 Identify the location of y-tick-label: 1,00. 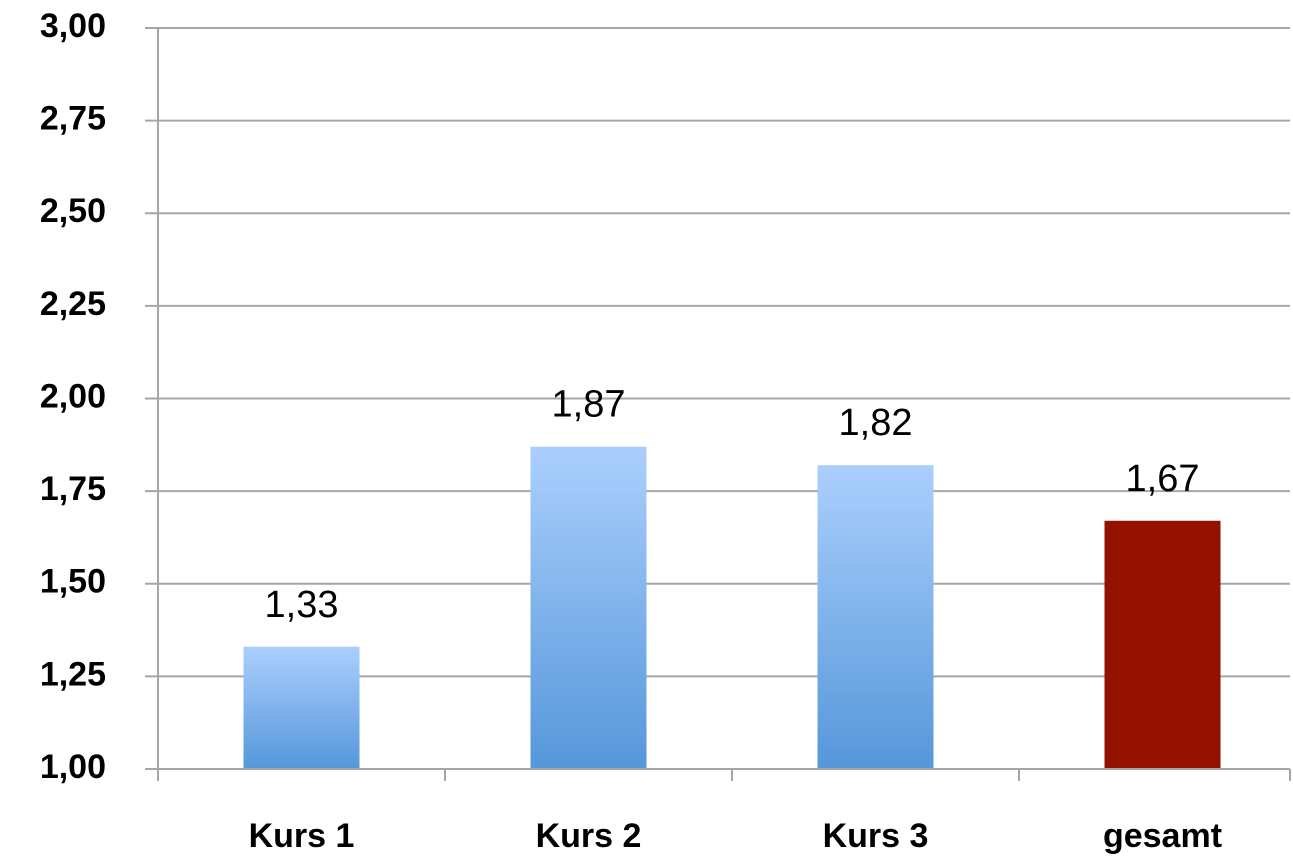
(73, 767).